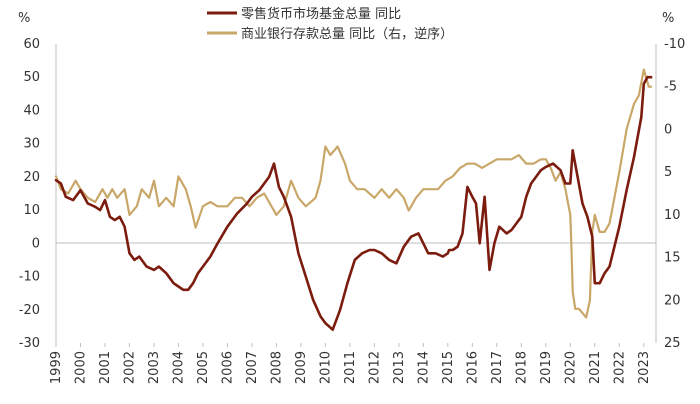 This screenshot has width=700, height=404. I want to click on legend-label-money-fund: 零售货币市场基金总量 同比, so click(321, 14).